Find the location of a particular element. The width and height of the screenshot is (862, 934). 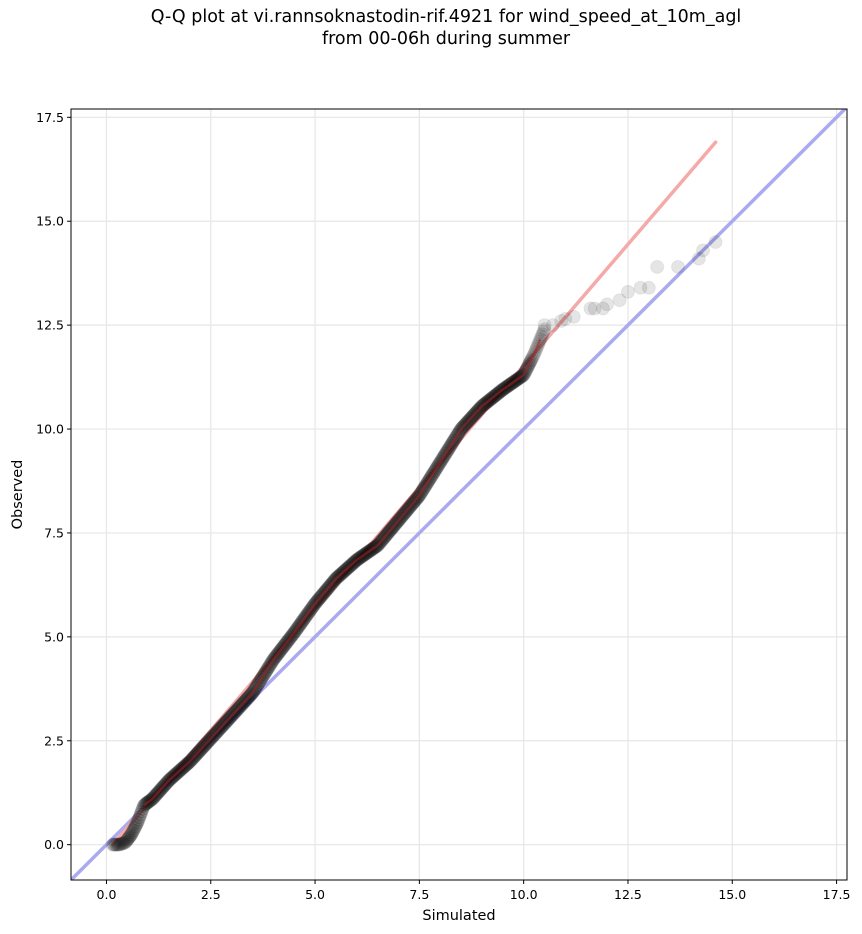

x-tick-label: 10.0 is located at coordinates (524, 894).